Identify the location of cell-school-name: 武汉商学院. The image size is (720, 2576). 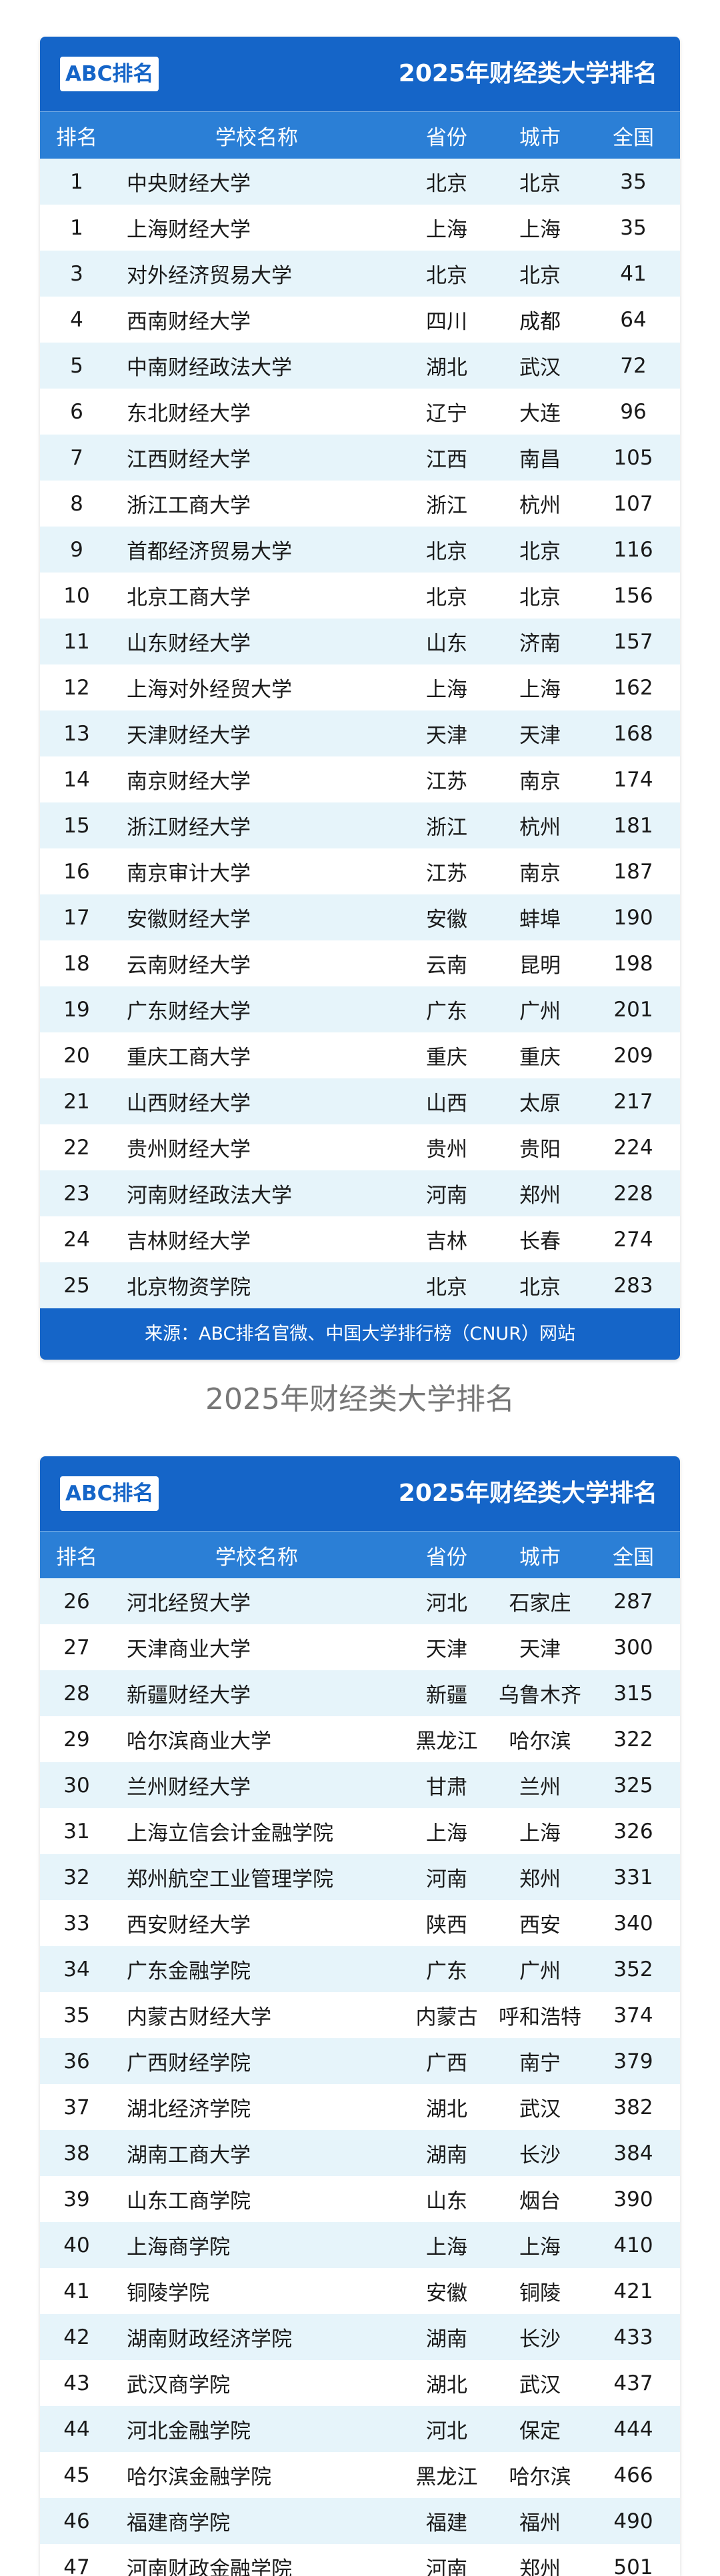
(178, 2385).